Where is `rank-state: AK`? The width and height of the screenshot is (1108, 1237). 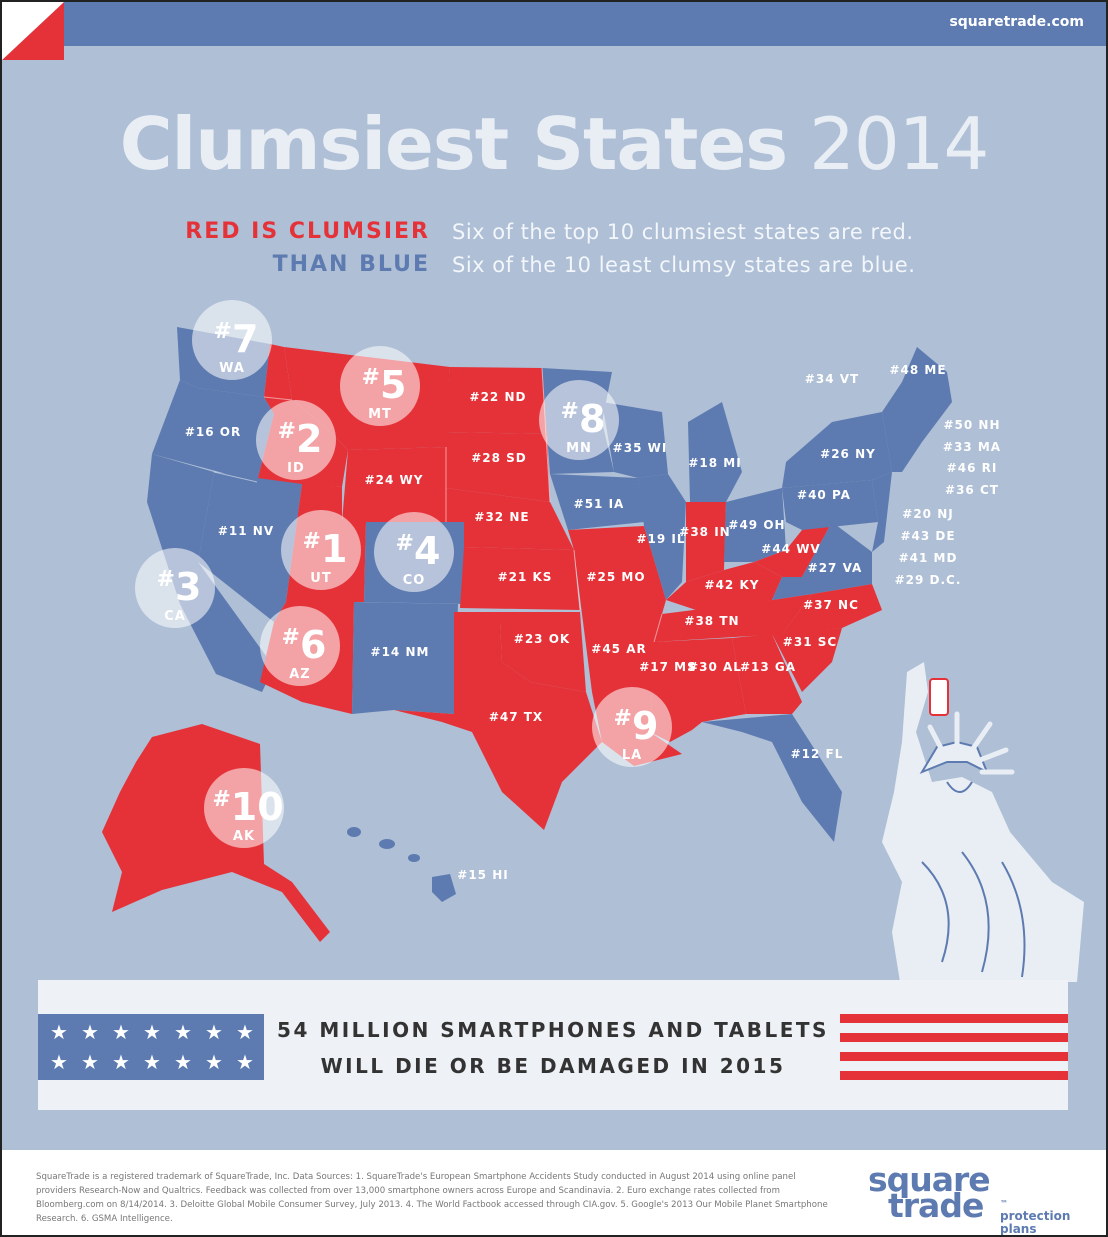
rank-state: AK is located at coordinates (244, 836).